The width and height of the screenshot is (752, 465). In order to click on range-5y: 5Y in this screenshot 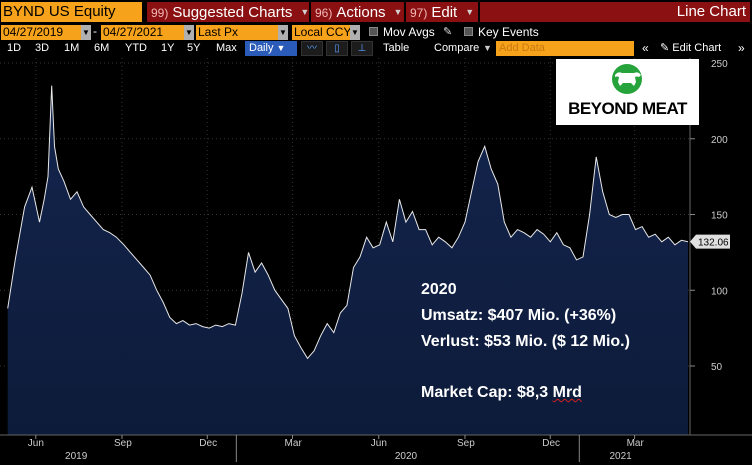, I will do `click(194, 48)`.